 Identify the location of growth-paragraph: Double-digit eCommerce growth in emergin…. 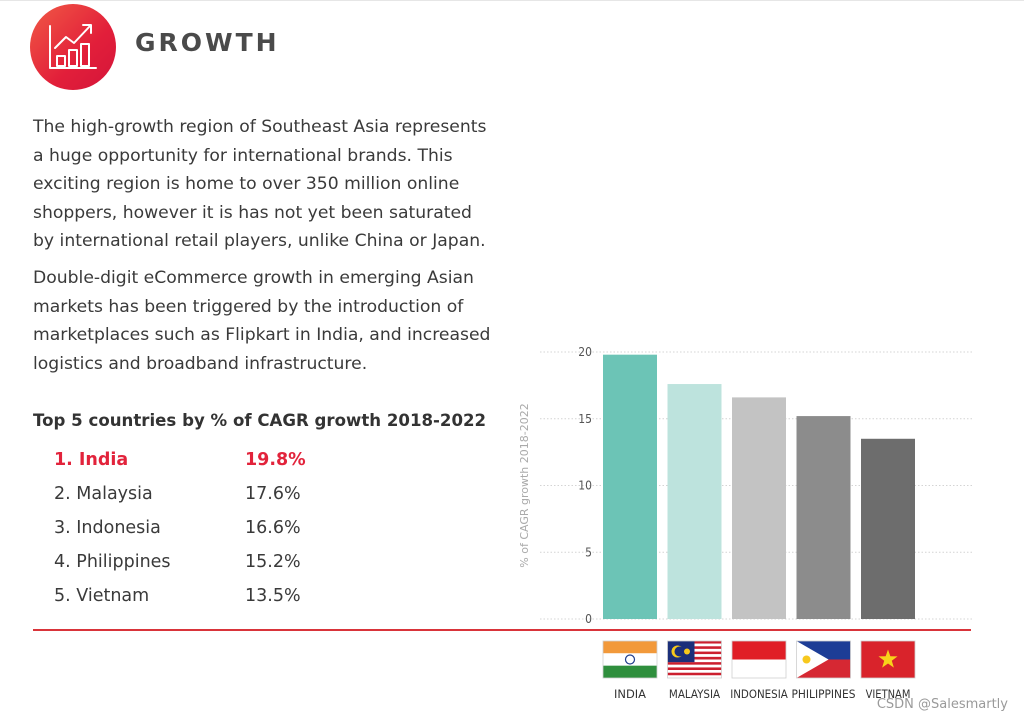
(262, 321).